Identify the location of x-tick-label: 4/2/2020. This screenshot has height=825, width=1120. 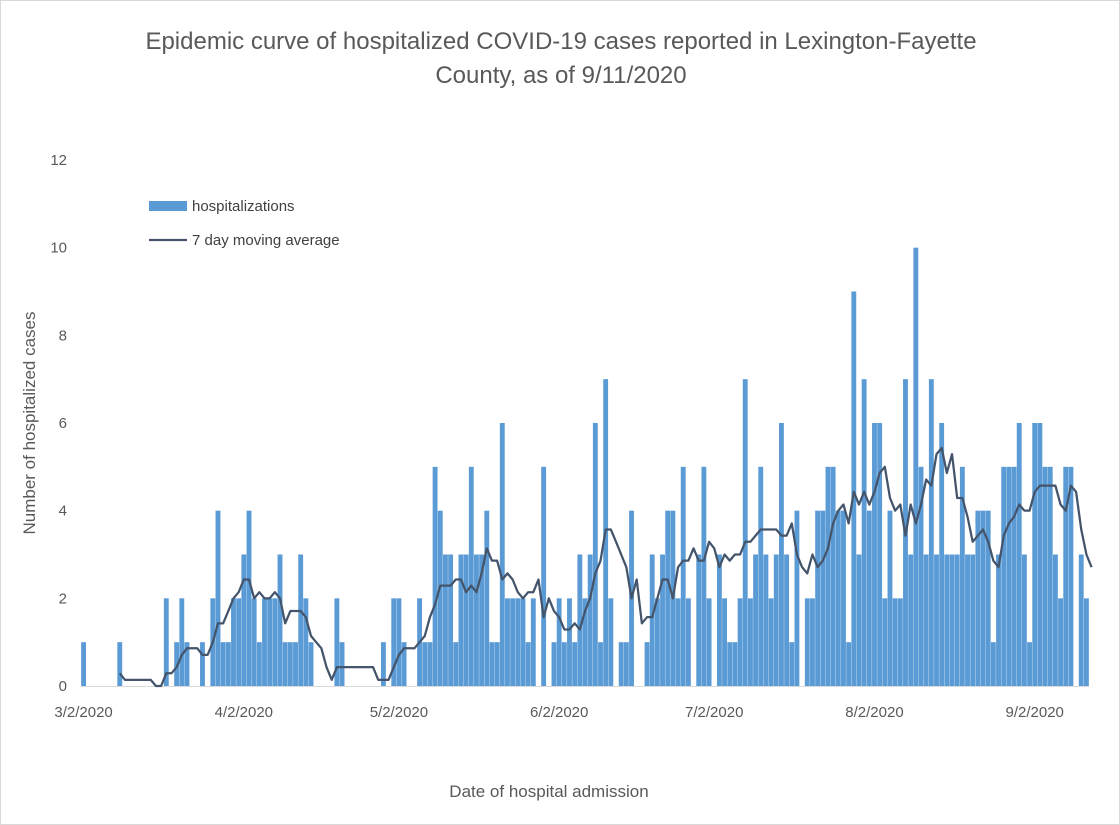
(244, 712).